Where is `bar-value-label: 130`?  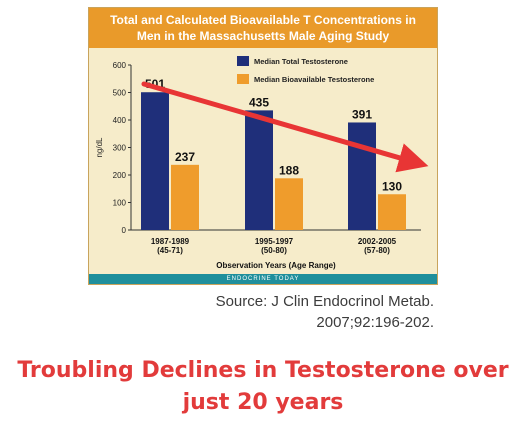
bar-value-label: 130 is located at coordinates (392, 186).